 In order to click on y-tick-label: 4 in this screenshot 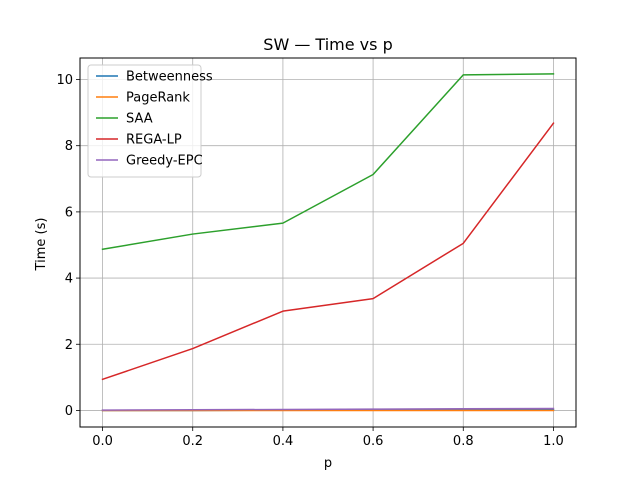, I will do `click(69, 279)`.